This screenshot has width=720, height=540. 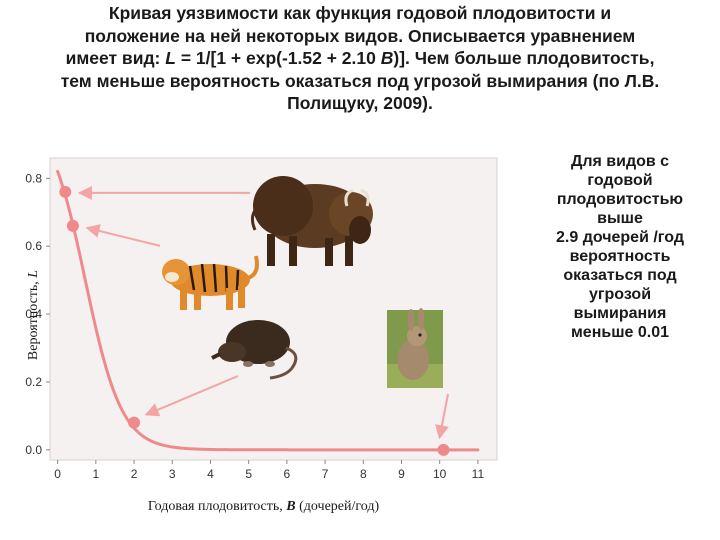 I want to click on title-line: Полищуку, 2009)., so click(x=360, y=103).